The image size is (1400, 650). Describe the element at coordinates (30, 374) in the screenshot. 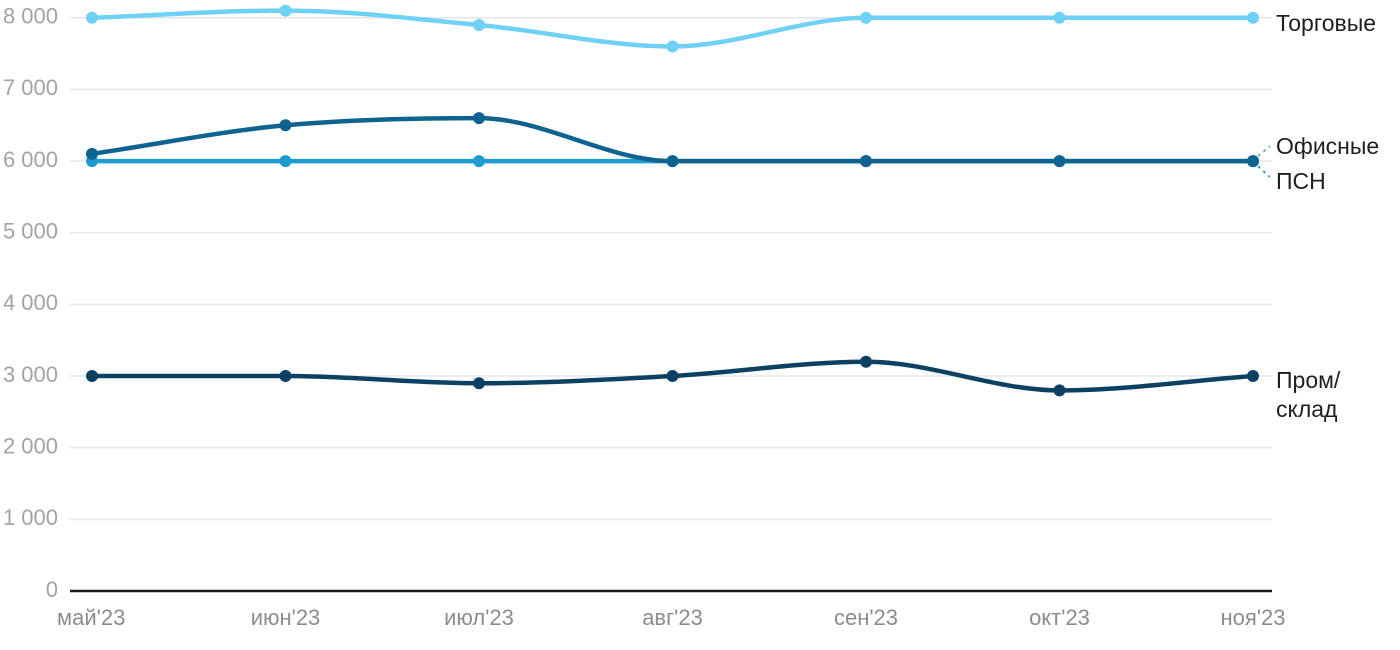

I see `y-tick-label: 3 000` at that location.